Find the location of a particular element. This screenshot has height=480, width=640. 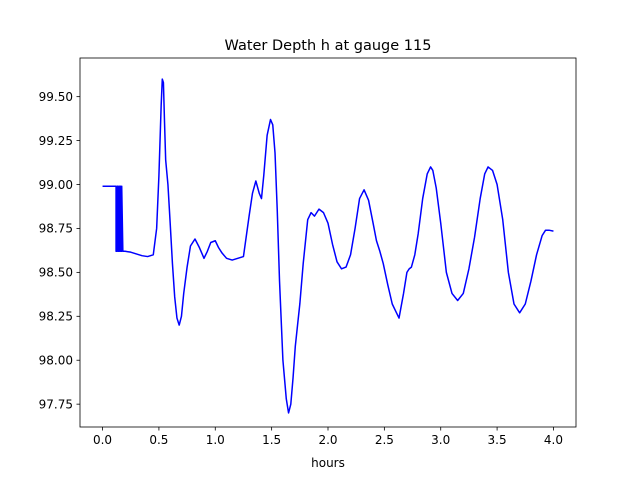

x-axis: 0.0 0.5 1.0 1.5 2.0 2.5 3.0 3.5 4.0 is located at coordinates (328, 437).